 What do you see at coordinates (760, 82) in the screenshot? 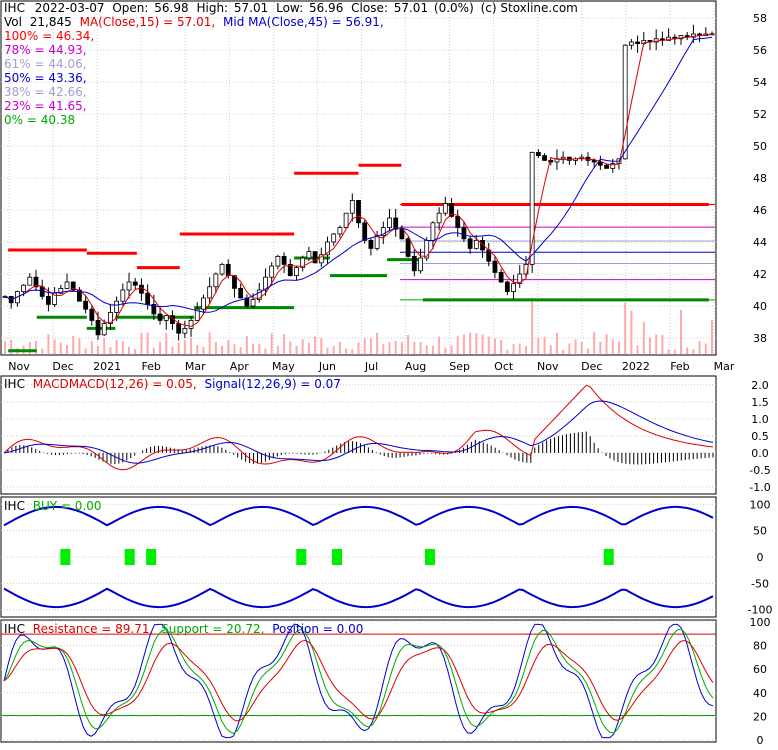
I see `price-y-tick: 54` at bounding box center [760, 82].